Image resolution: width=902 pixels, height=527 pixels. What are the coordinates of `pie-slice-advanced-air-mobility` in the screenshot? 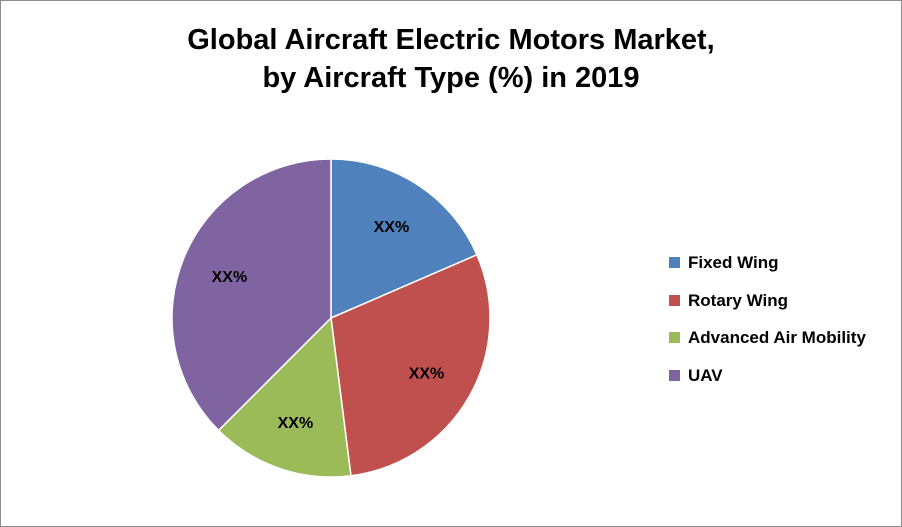 It's located at (284, 397).